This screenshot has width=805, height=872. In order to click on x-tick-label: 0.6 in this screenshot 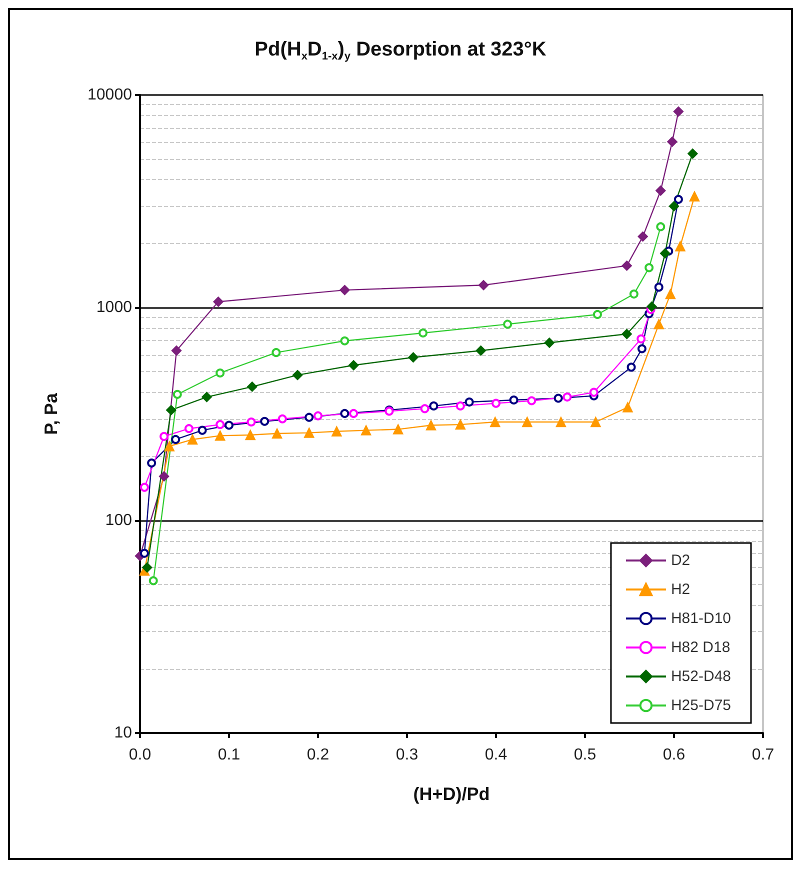, I will do `click(674, 755)`.